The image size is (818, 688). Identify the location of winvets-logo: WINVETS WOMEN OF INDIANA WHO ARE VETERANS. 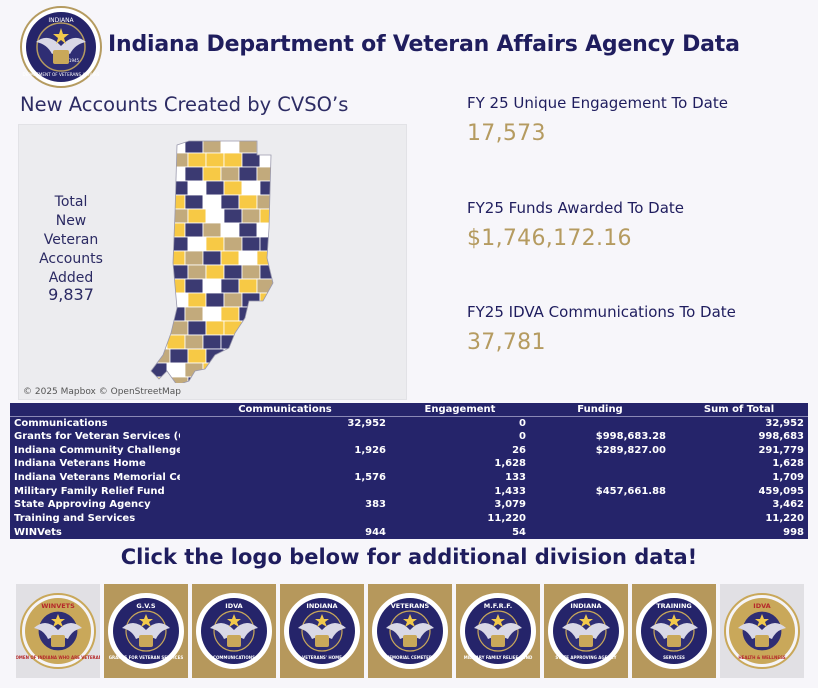
(58, 631).